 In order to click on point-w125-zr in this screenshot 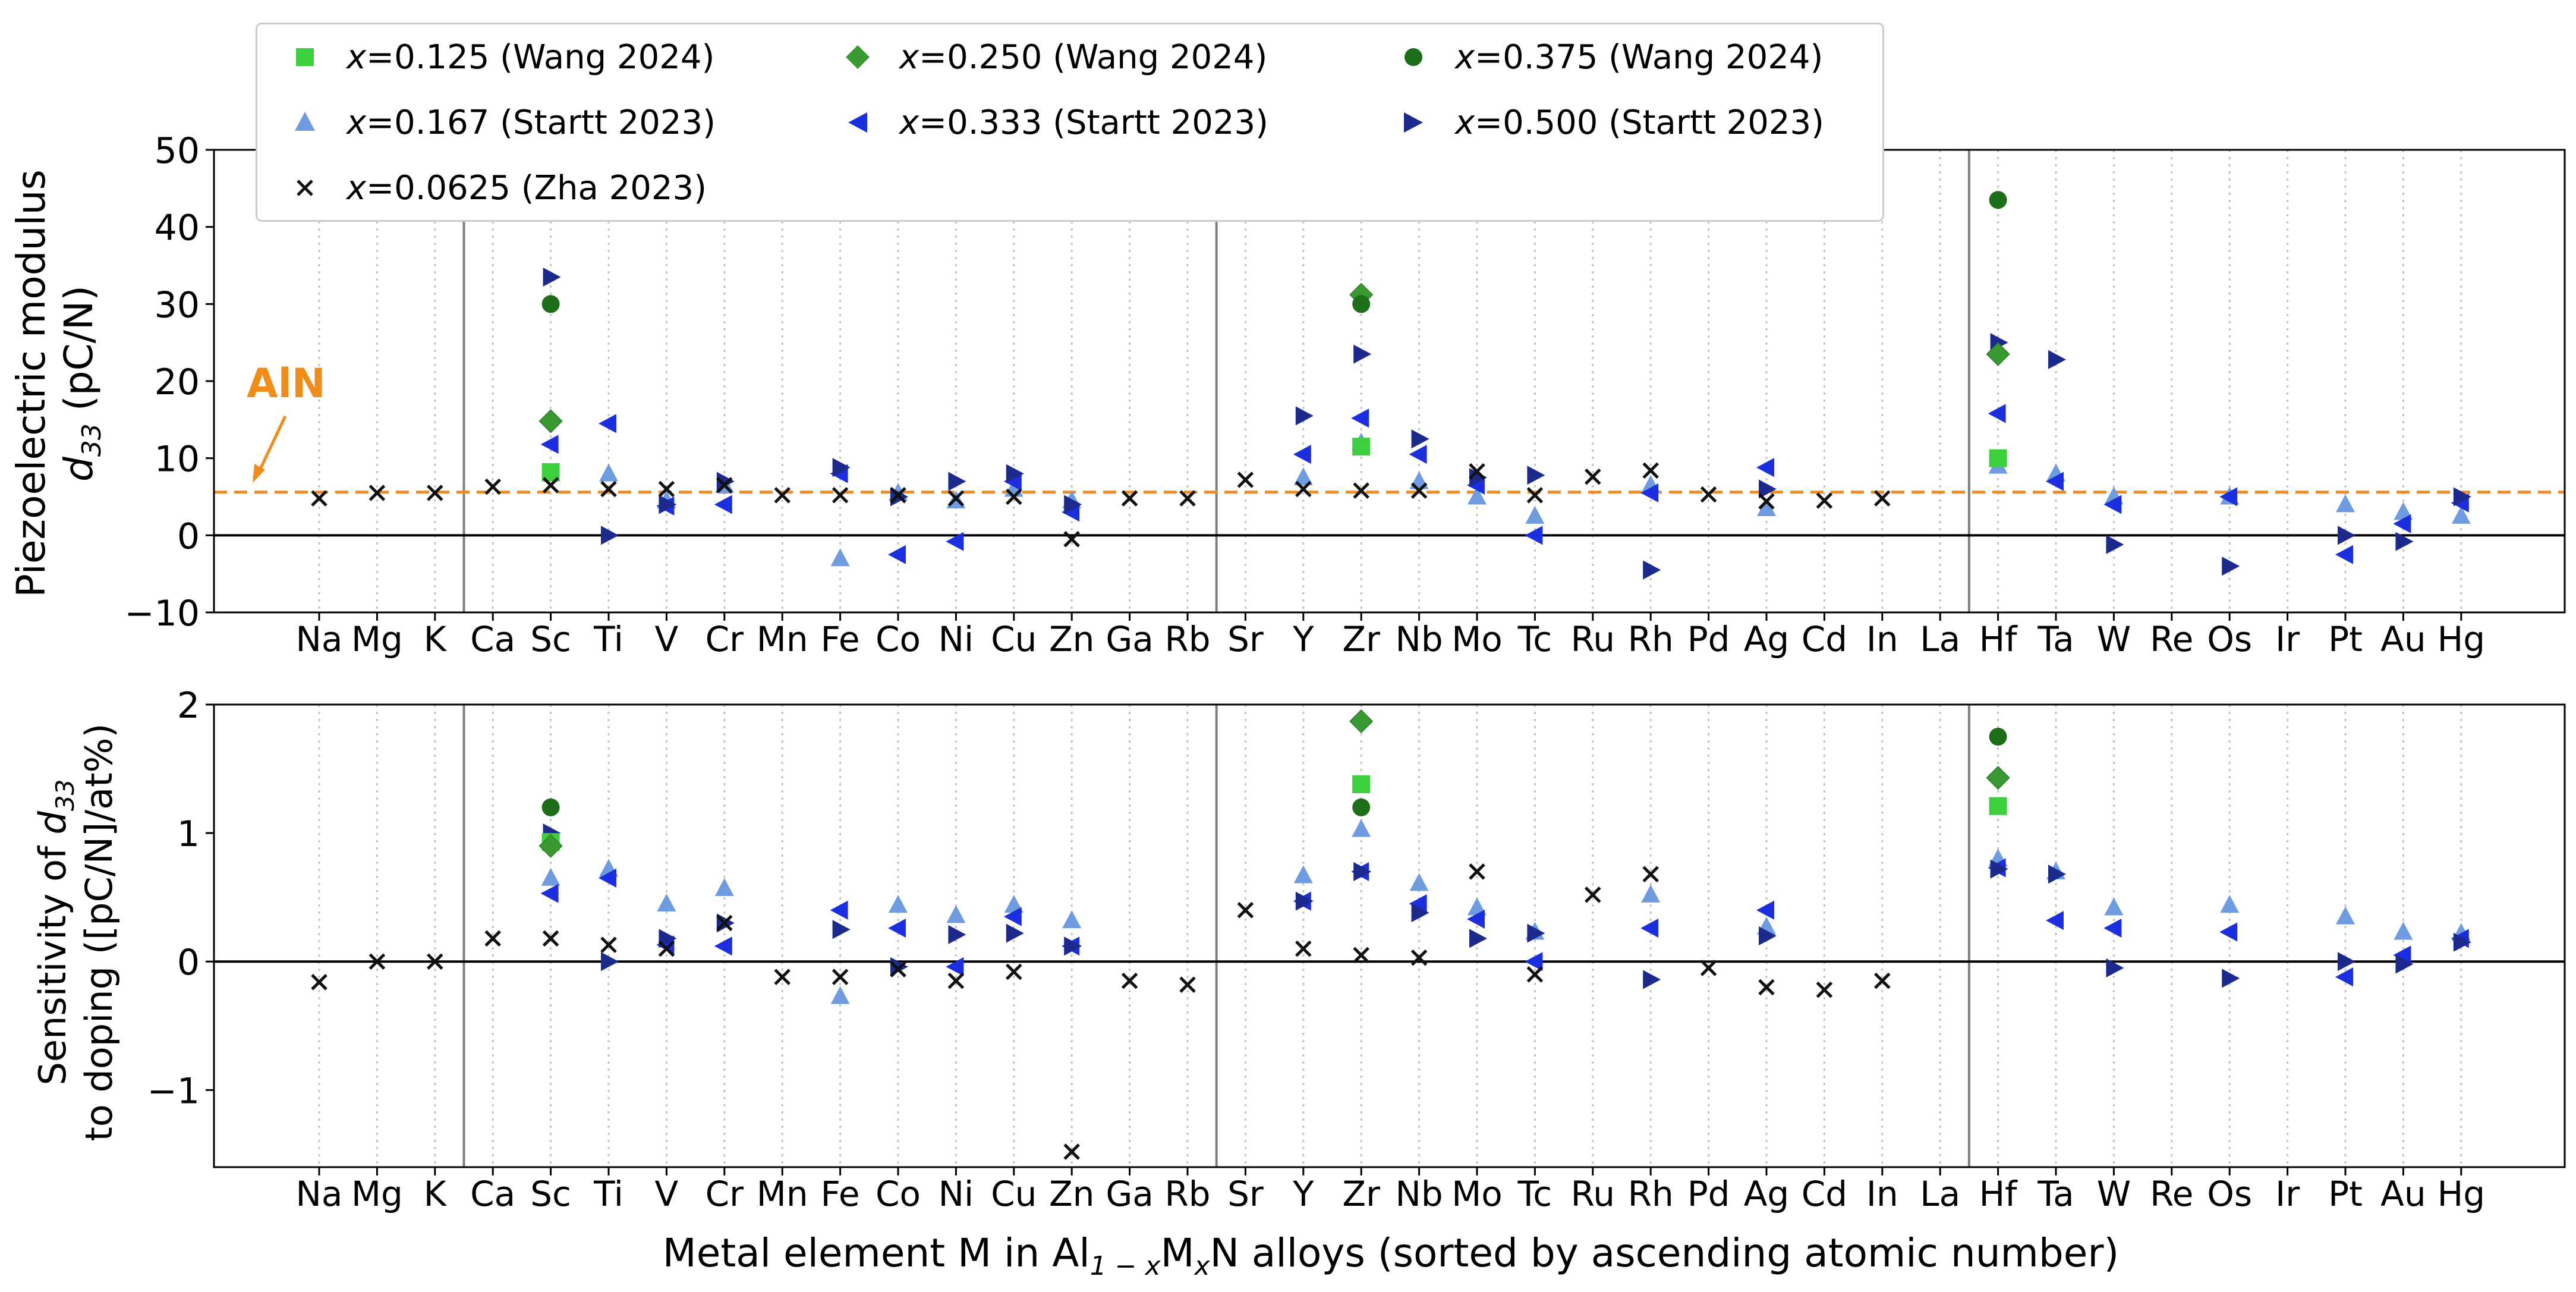, I will do `click(1361, 784)`.